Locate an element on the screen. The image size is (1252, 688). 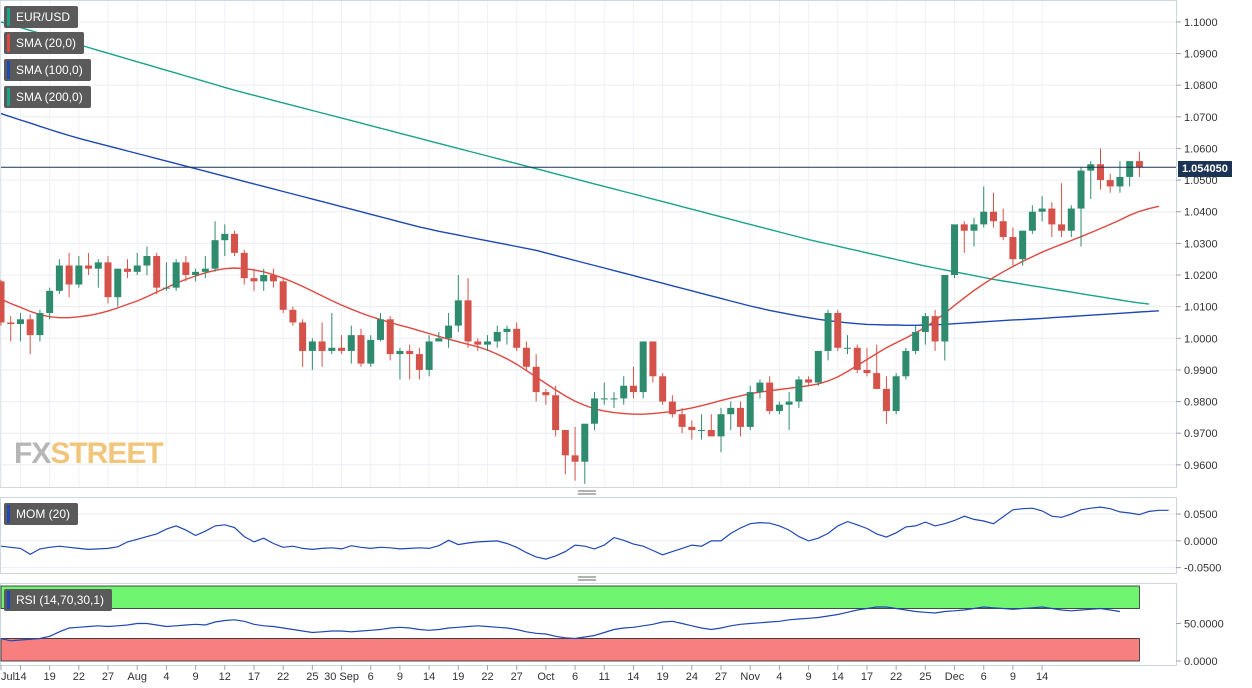
time-tick-label: 12 is located at coordinates (225, 677).